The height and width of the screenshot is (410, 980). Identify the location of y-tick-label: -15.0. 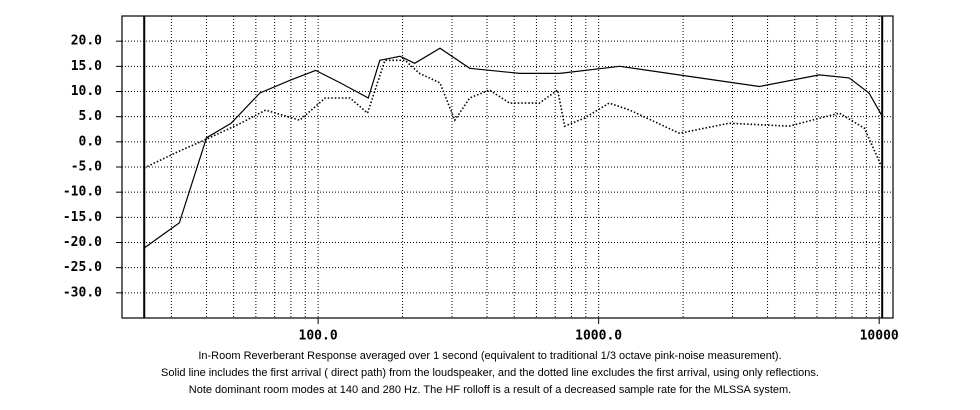
(82, 217).